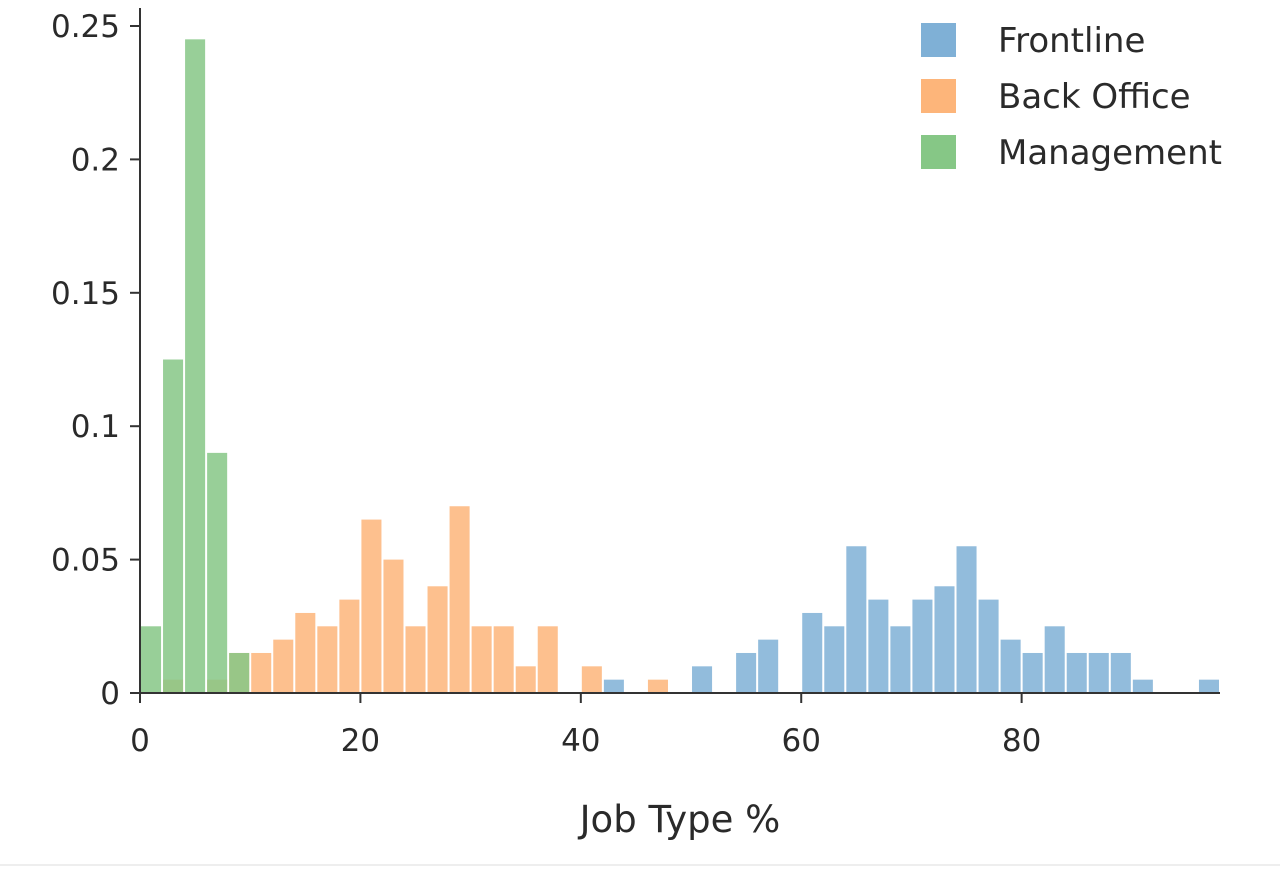  I want to click on legend-label-management: Management, so click(1110, 153).